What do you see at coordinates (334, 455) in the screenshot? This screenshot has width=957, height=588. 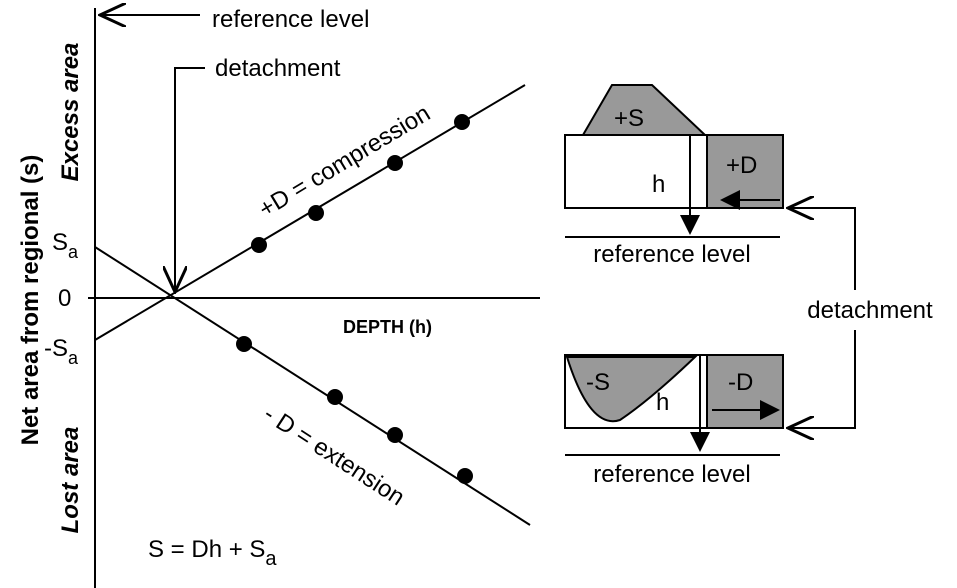 I see `extension-label: - D = extension` at bounding box center [334, 455].